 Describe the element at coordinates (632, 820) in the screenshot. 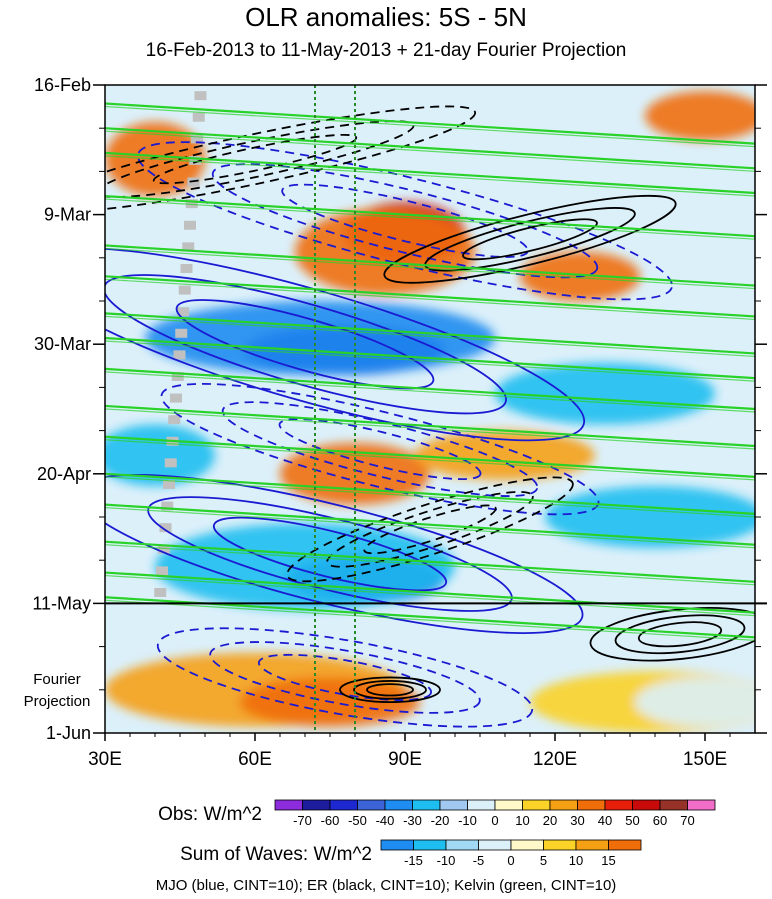

I see `obs-colorbar-level-label: 50` at that location.